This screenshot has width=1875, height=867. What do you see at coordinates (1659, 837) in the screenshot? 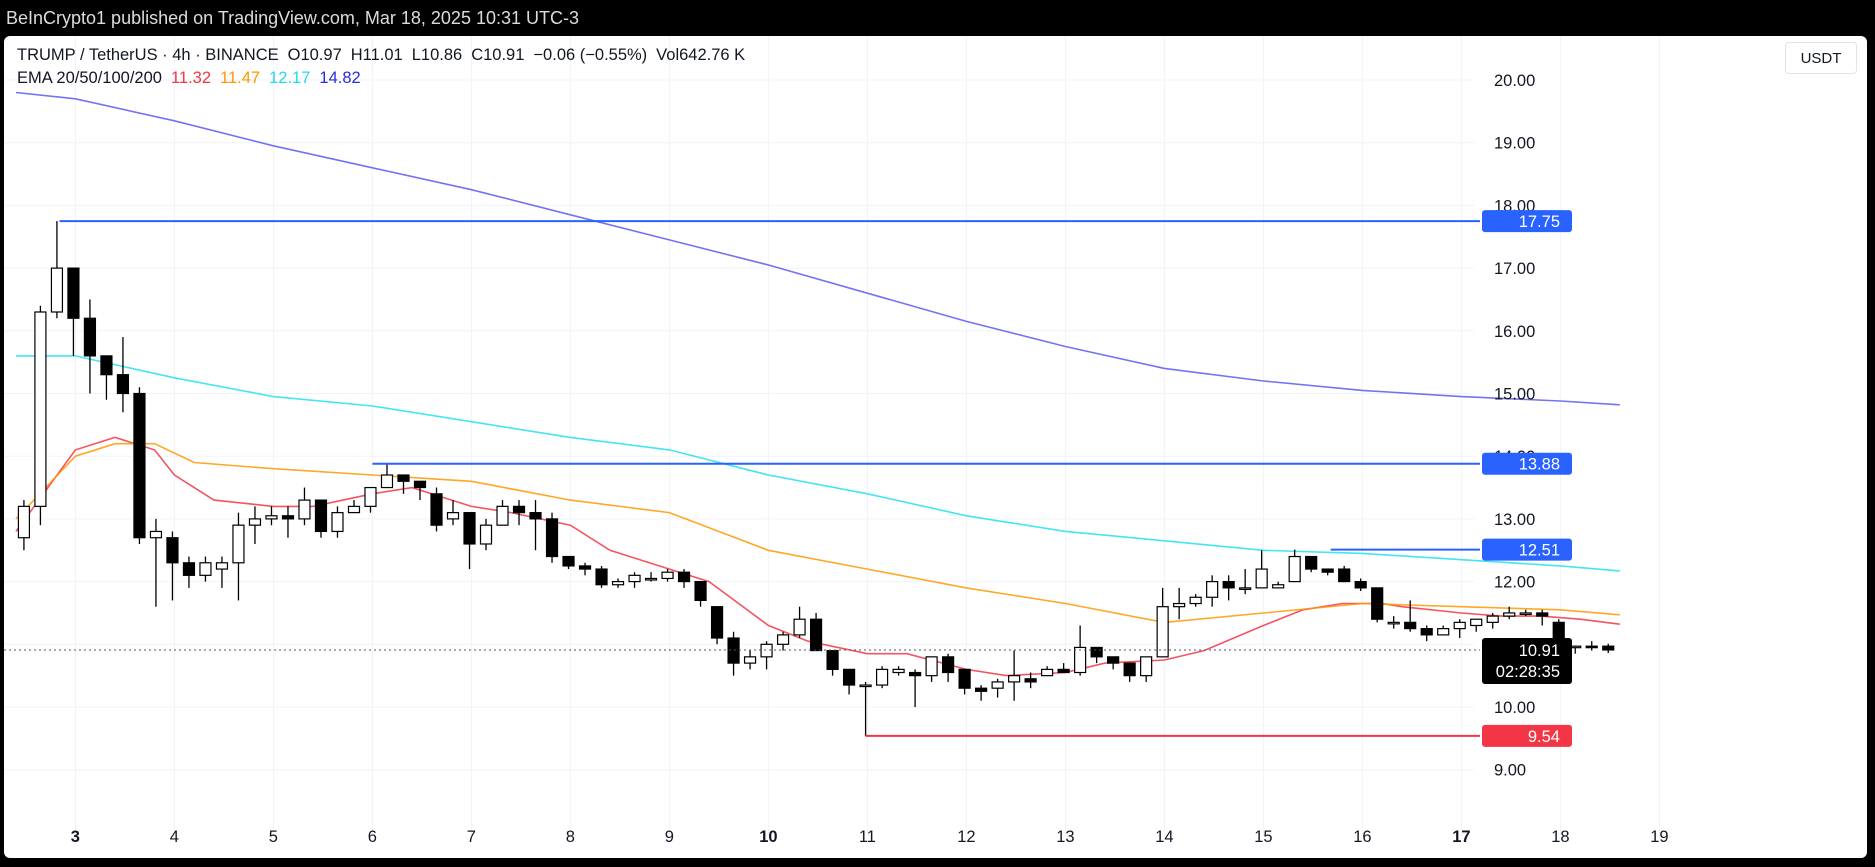
I see `time-tick-label: 19` at bounding box center [1659, 837].